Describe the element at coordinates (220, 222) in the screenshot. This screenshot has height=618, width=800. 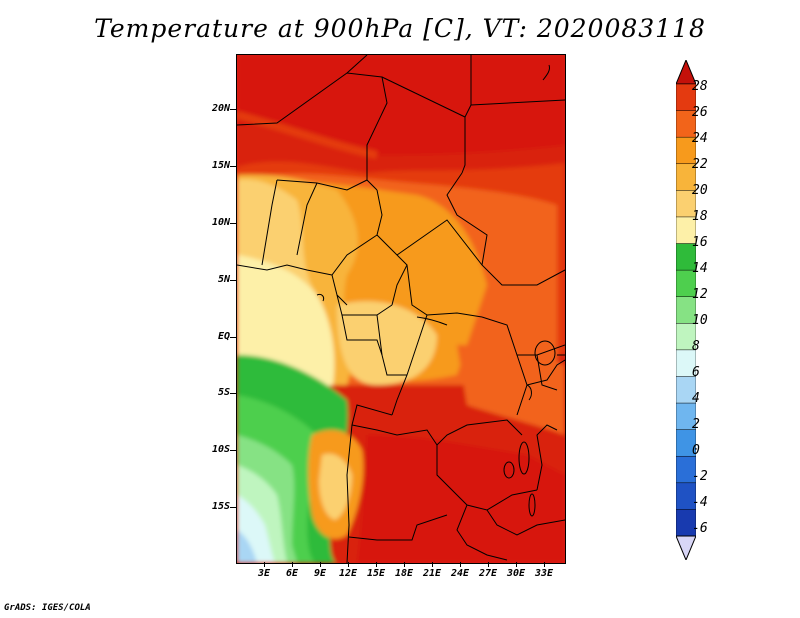
I see `y-label-10n: 10N` at that location.